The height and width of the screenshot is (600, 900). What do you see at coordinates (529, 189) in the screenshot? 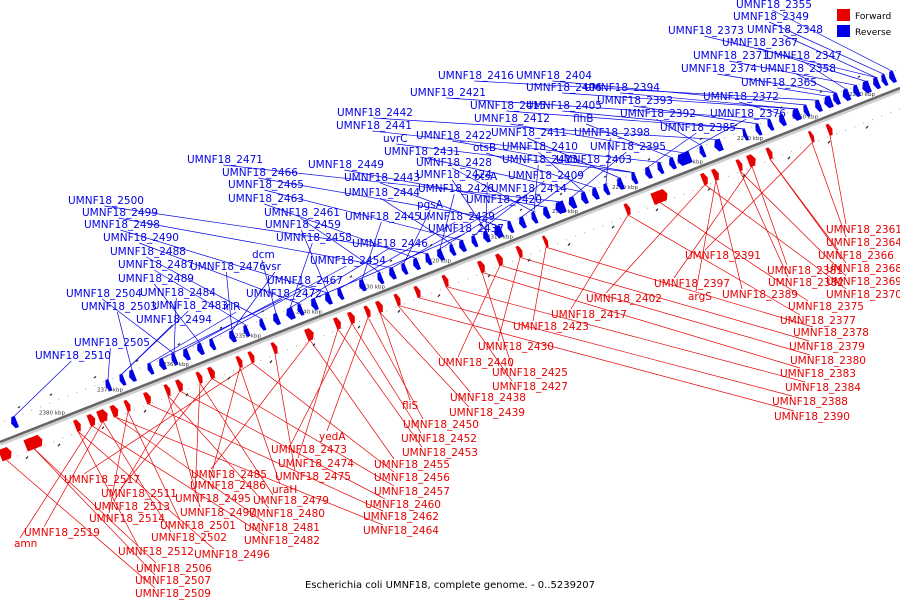
I see `reverse-gene-label: UMNF18_2414` at bounding box center [529, 189].